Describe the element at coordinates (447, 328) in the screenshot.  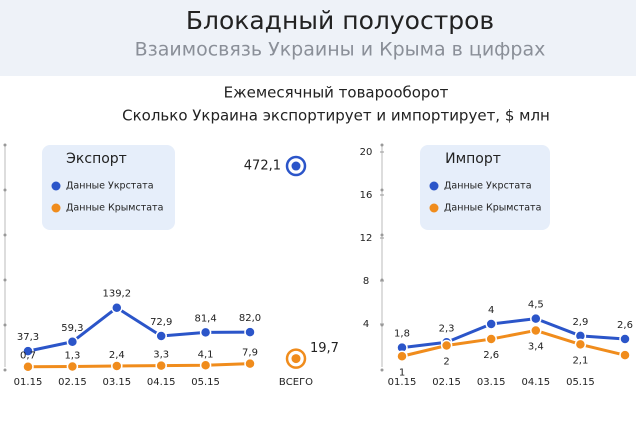
I see `data-label: 2,3` at that location.